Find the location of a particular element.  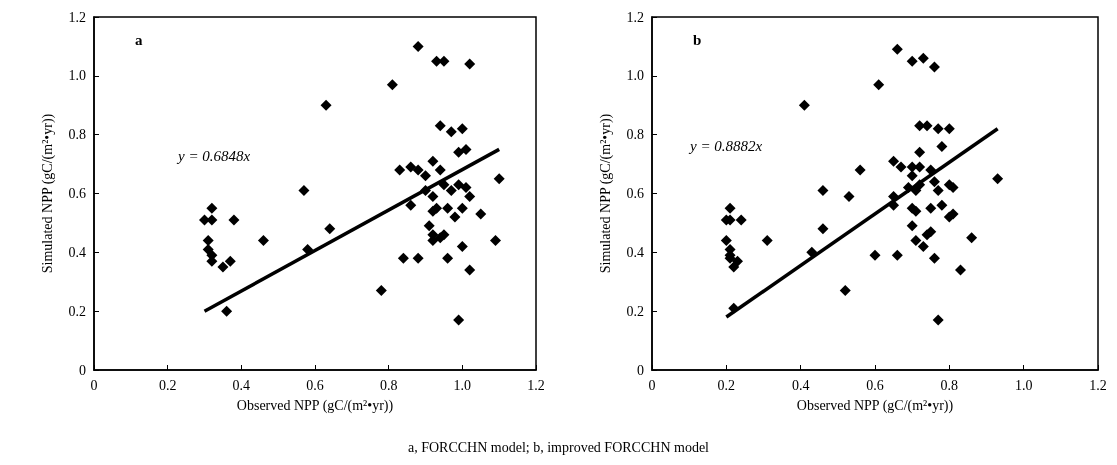

annotation: y = 0.8882x is located at coordinates (725, 145).